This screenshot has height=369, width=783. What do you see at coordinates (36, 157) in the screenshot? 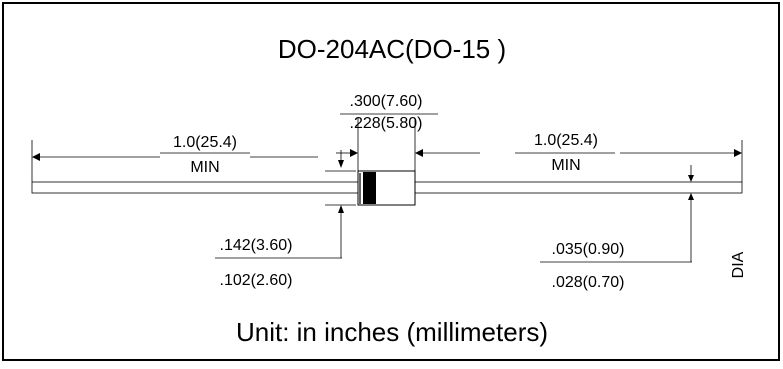
I see `left-lead-arrowhead` at bounding box center [36, 157].